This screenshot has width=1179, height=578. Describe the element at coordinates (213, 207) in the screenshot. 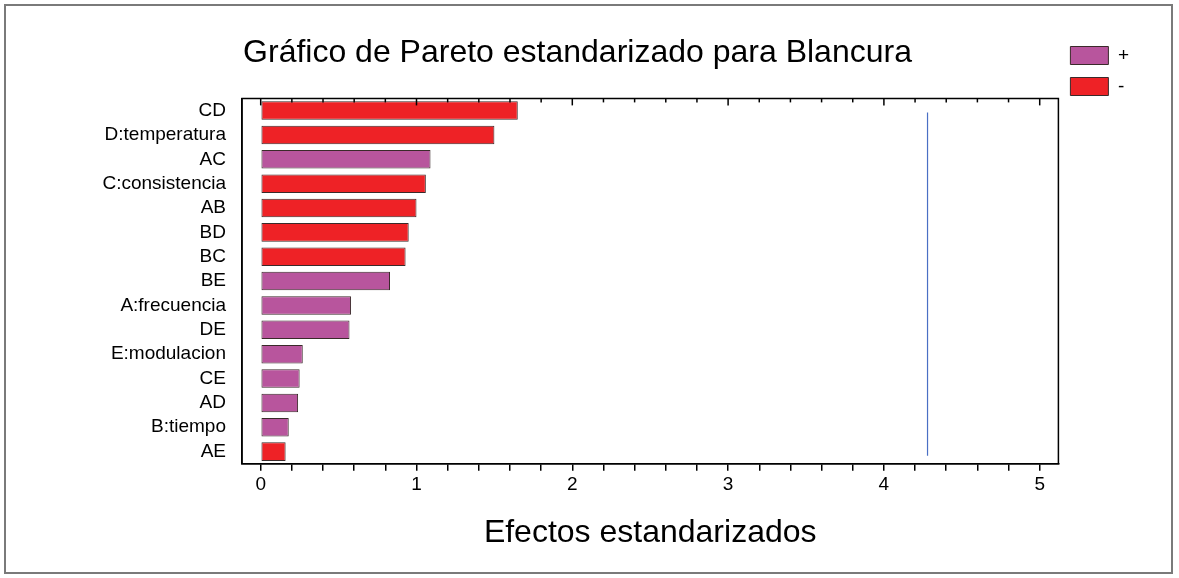

I see `y-tick-label: AB` at that location.